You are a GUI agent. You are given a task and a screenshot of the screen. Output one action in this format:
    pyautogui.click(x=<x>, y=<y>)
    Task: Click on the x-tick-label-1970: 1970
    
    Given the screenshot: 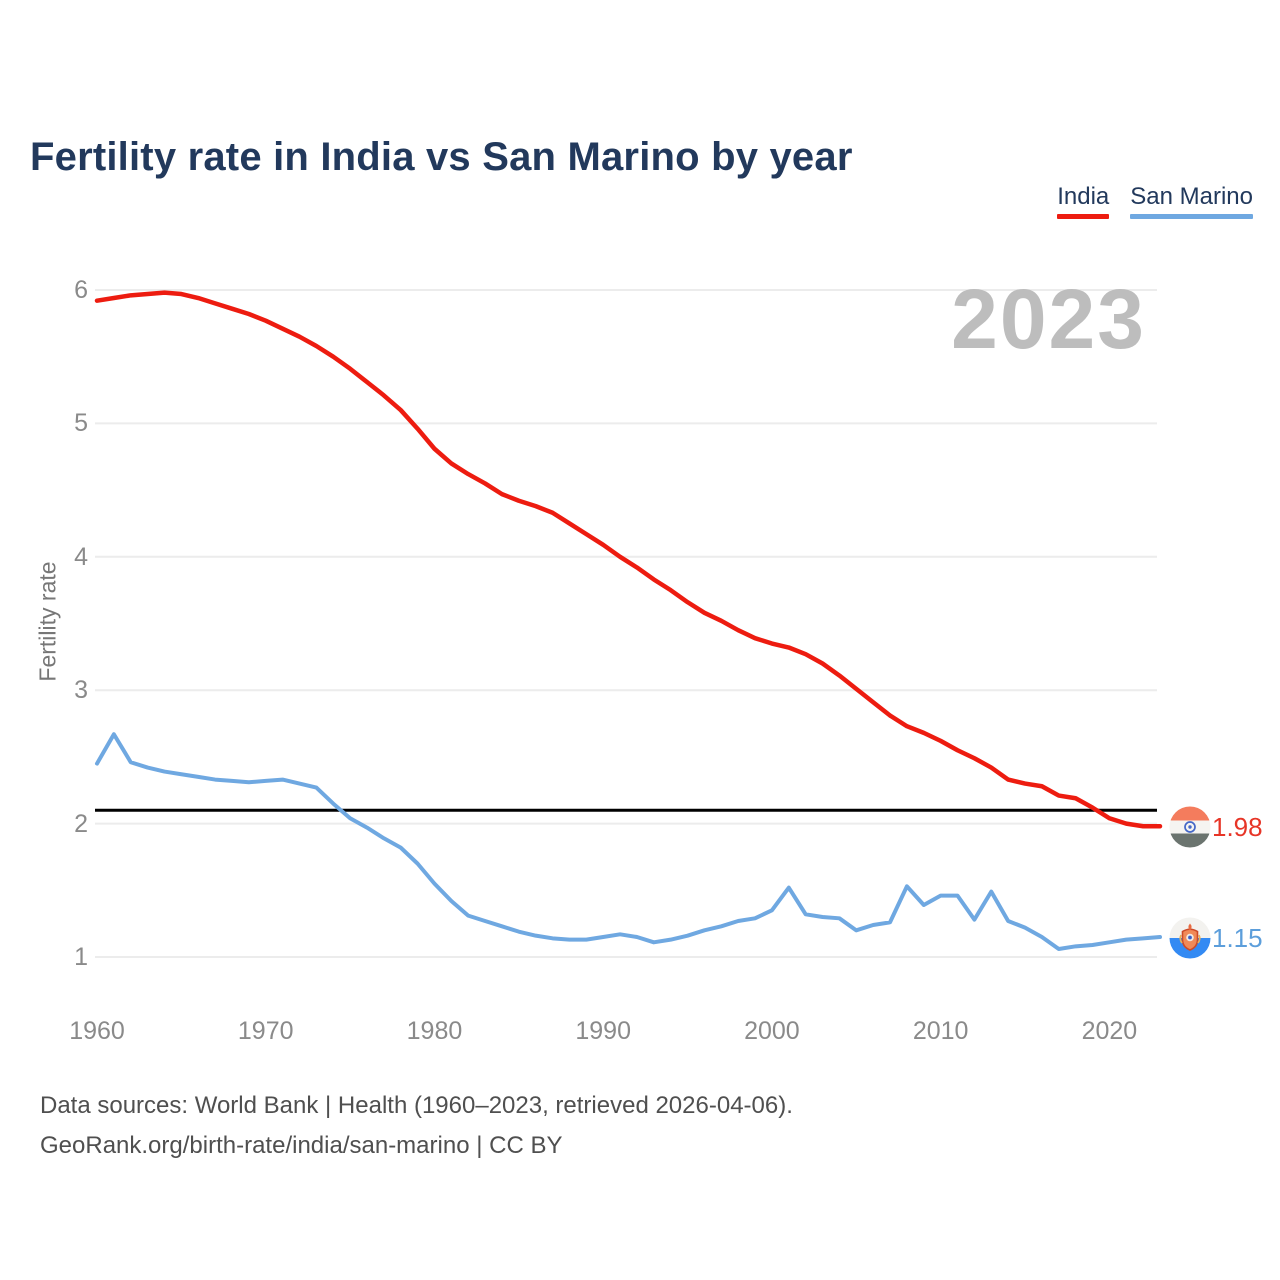 What is the action you would take?
    pyautogui.click(x=265, y=1031)
    